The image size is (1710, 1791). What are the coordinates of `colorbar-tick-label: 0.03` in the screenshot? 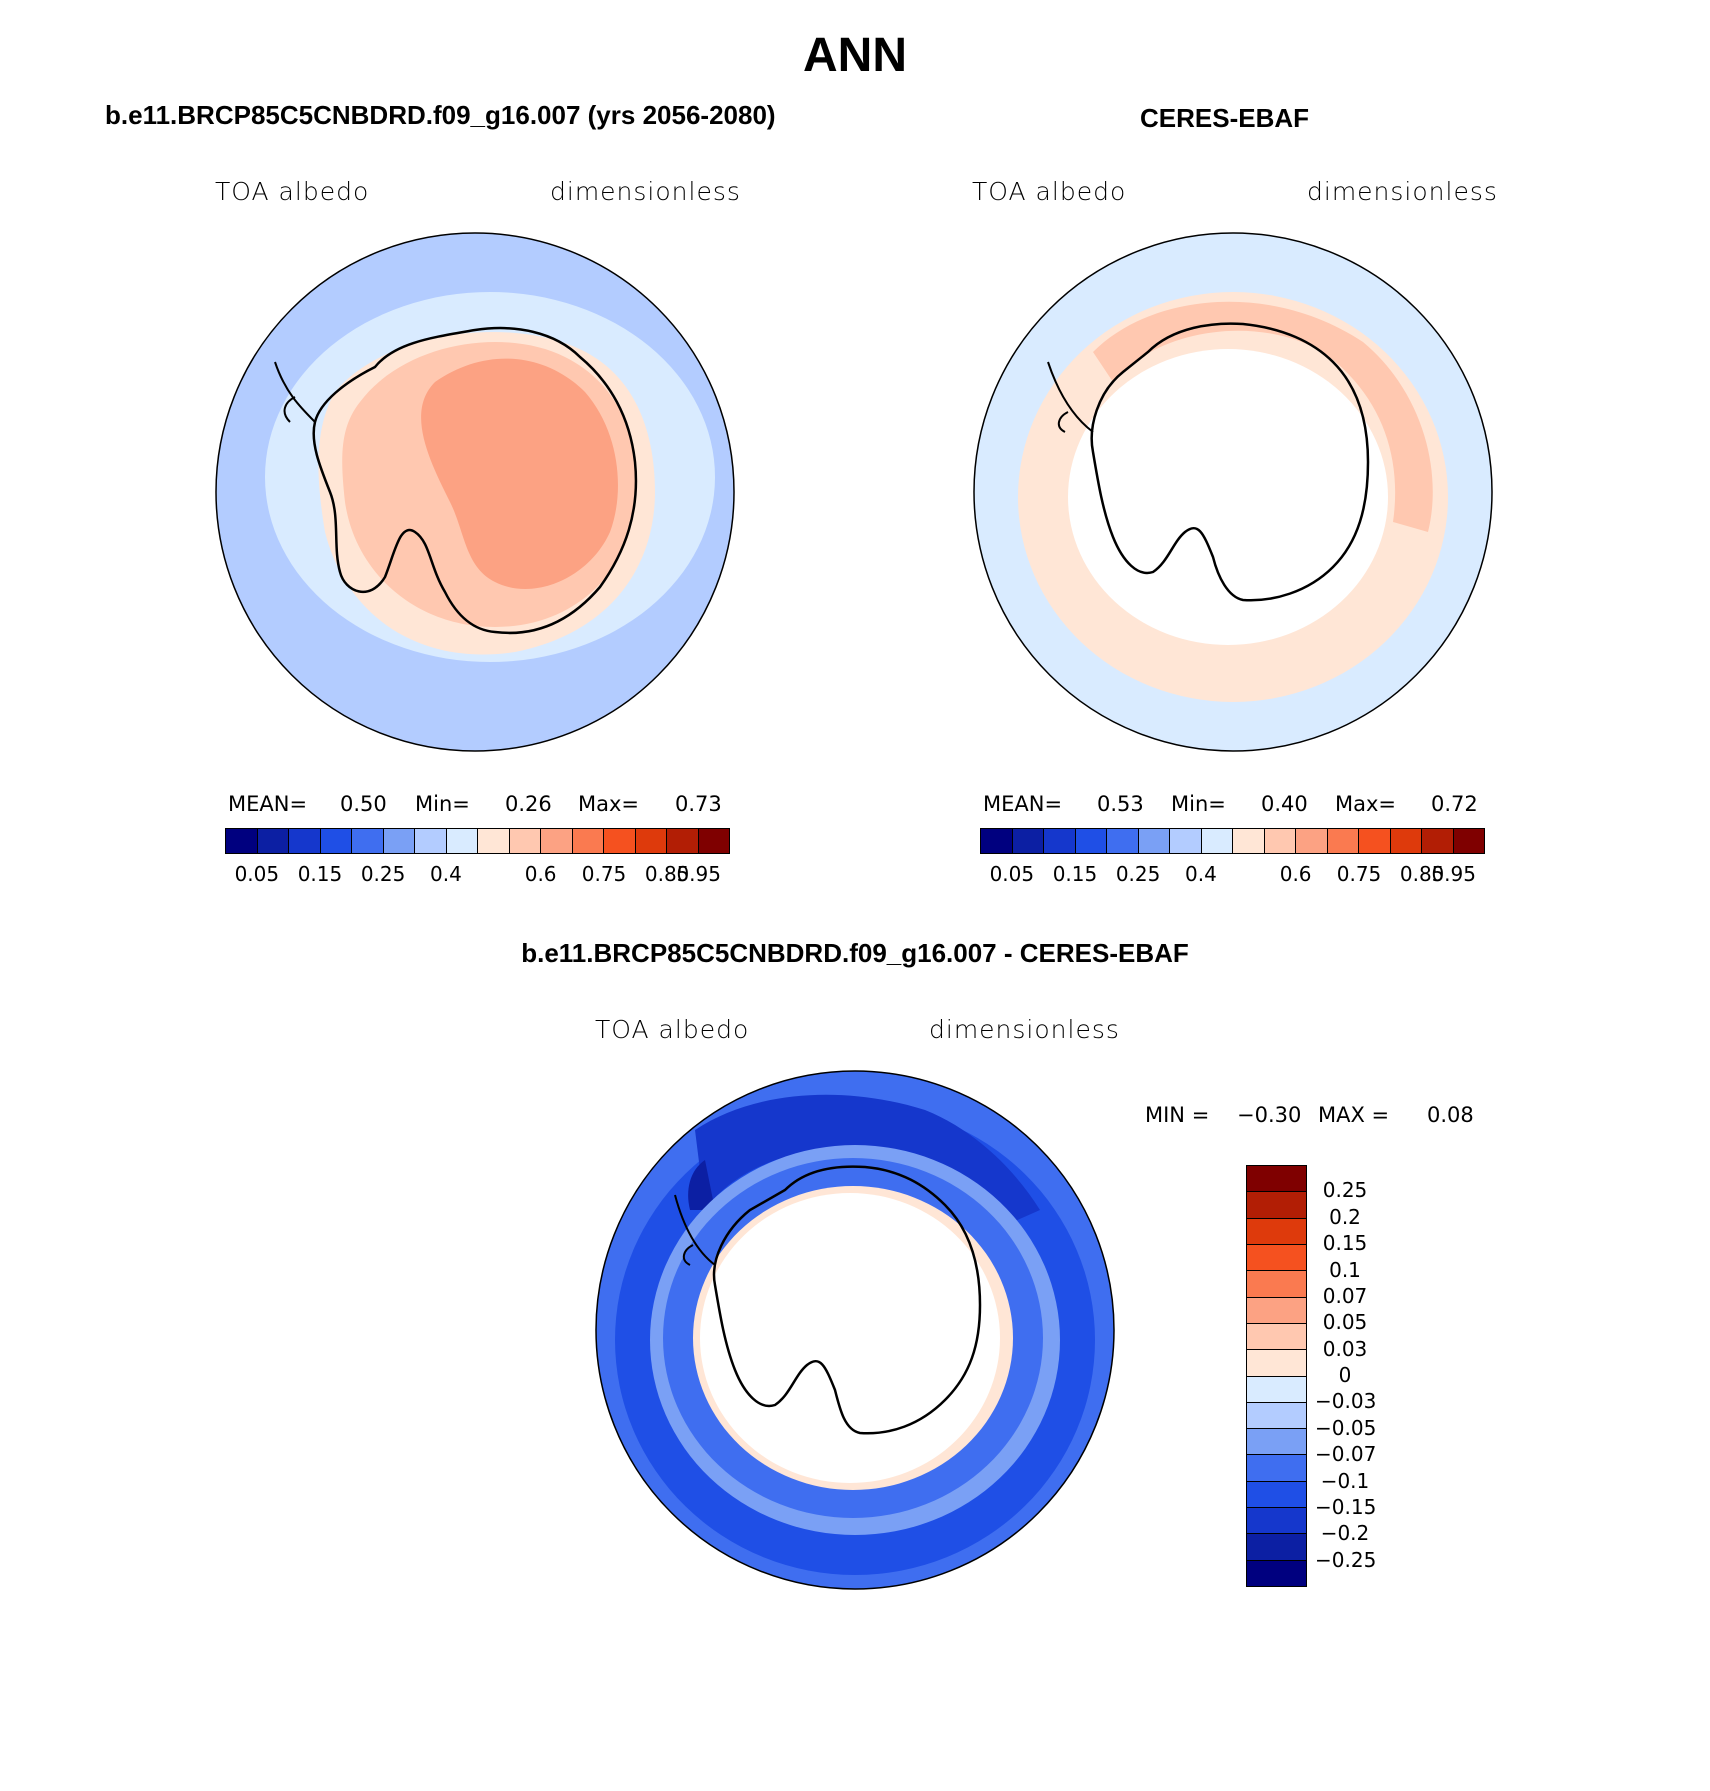 It's located at (1345, 1348).